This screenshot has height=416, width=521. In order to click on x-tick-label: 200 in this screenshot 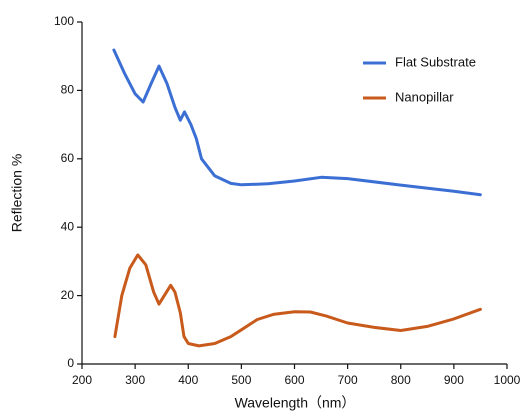, I will do `click(82, 380)`.